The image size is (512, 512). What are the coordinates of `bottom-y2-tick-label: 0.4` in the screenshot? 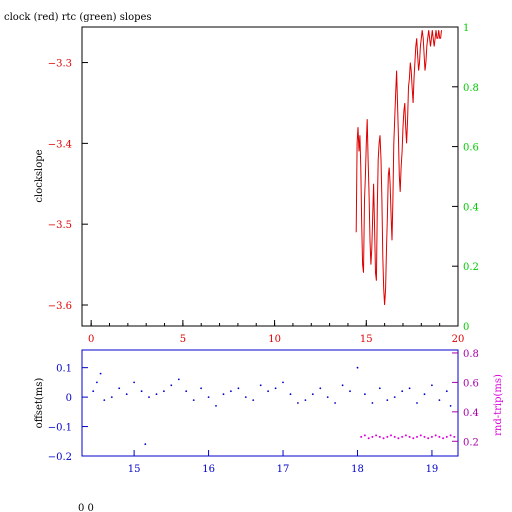 It's located at (471, 413).